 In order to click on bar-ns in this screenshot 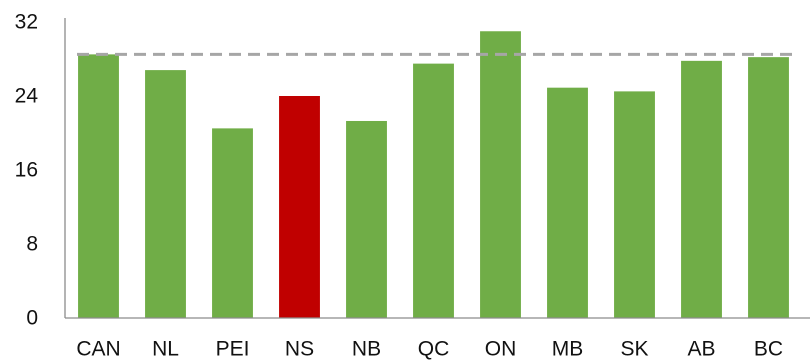, I will do `click(299, 207)`.